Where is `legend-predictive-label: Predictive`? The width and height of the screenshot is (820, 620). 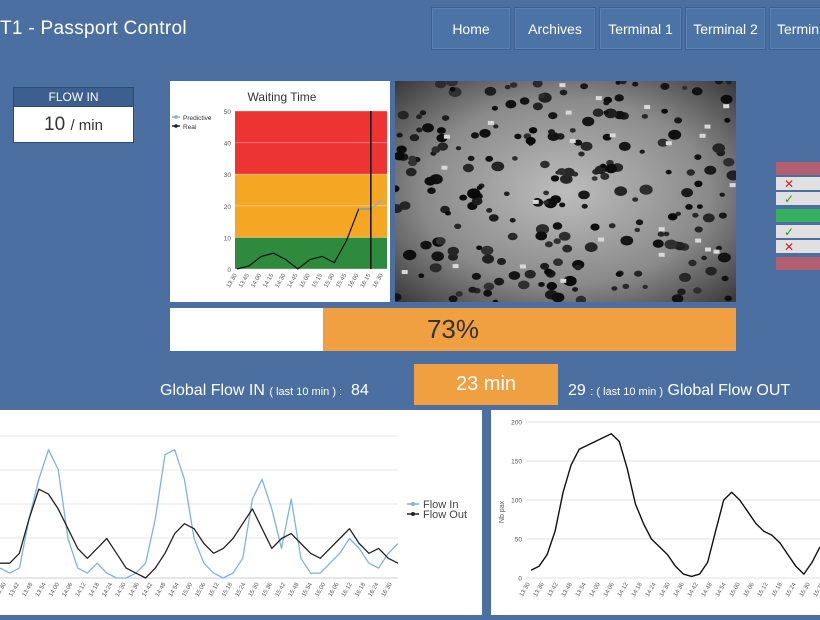
legend-predictive-label: Predictive is located at coordinates (197, 118).